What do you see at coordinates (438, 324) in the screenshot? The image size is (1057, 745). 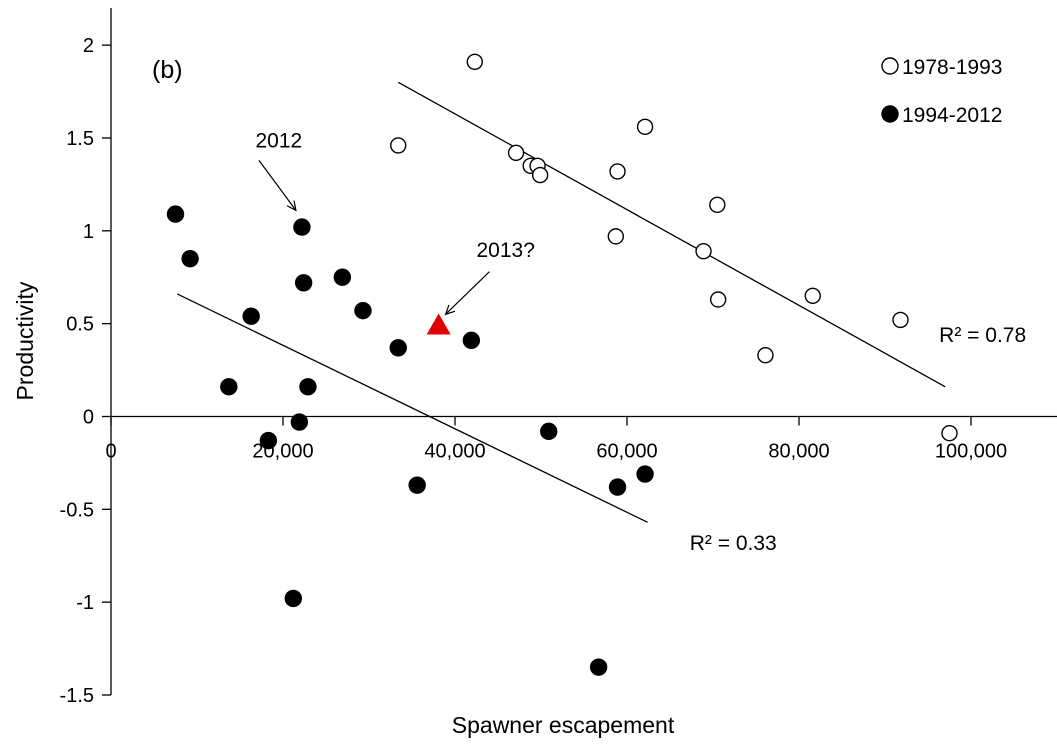 I see `highlight-triangle` at bounding box center [438, 324].